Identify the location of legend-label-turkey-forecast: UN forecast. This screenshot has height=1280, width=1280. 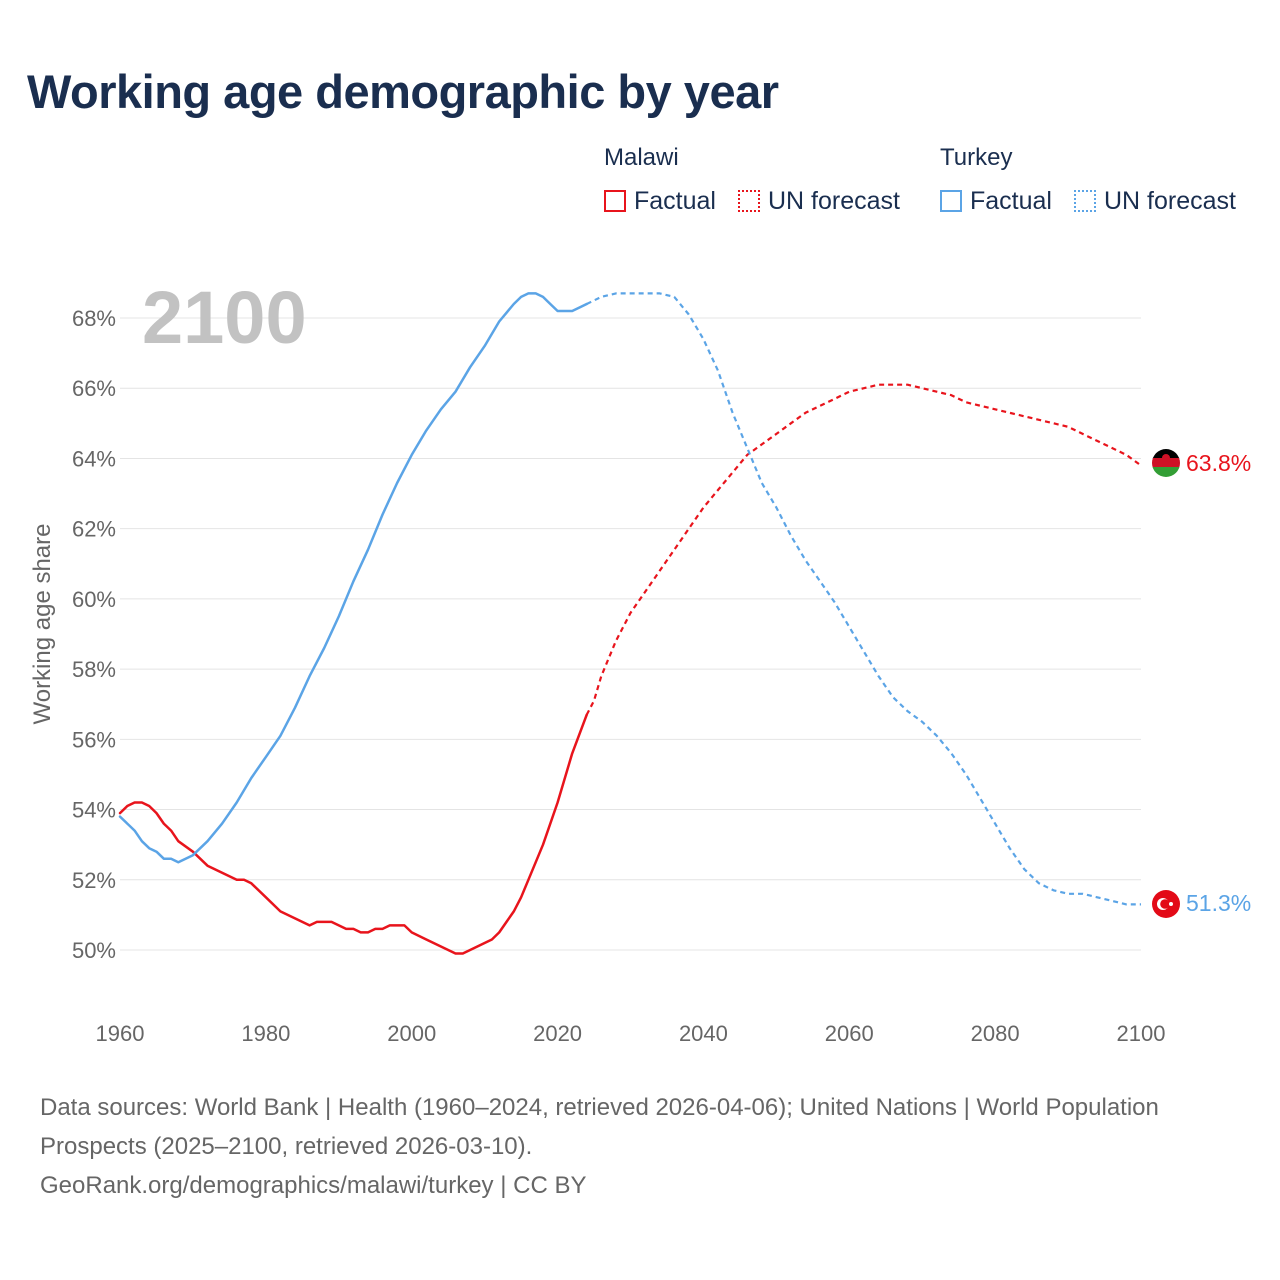
(1170, 200).